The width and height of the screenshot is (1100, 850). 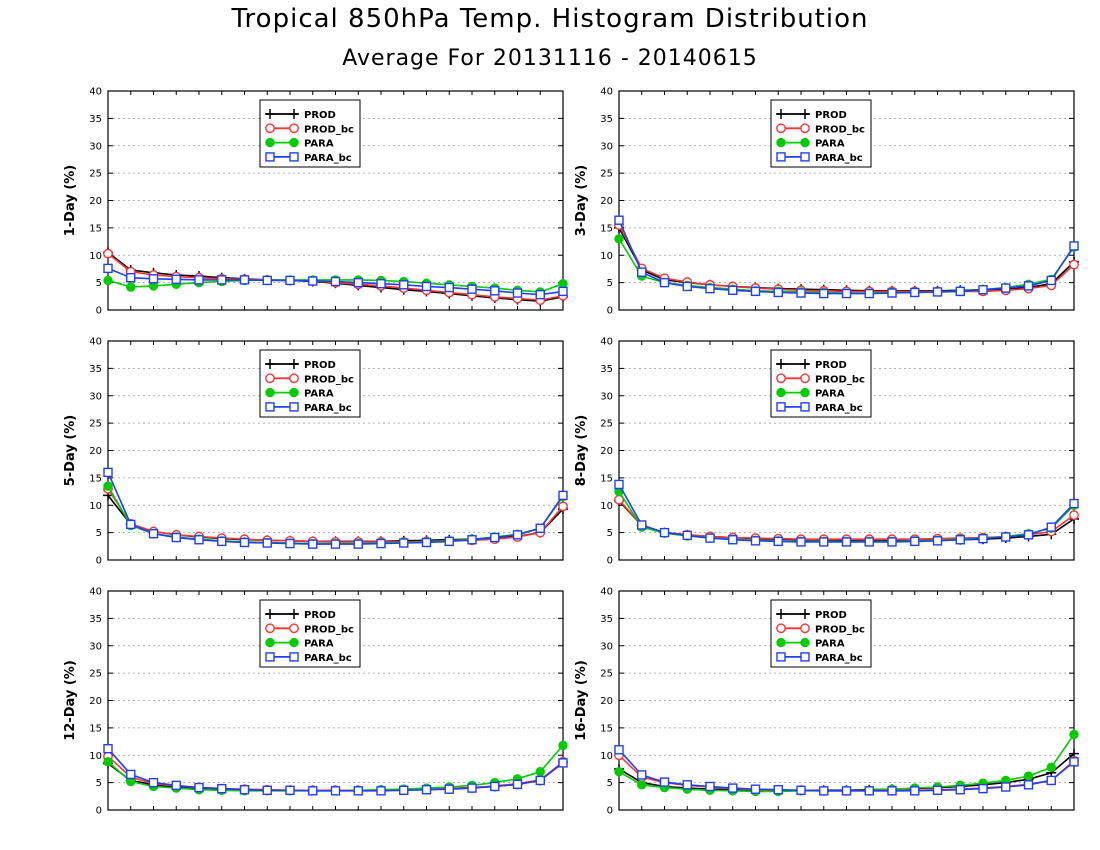 I want to click on legend-box, so click(x=821, y=383).